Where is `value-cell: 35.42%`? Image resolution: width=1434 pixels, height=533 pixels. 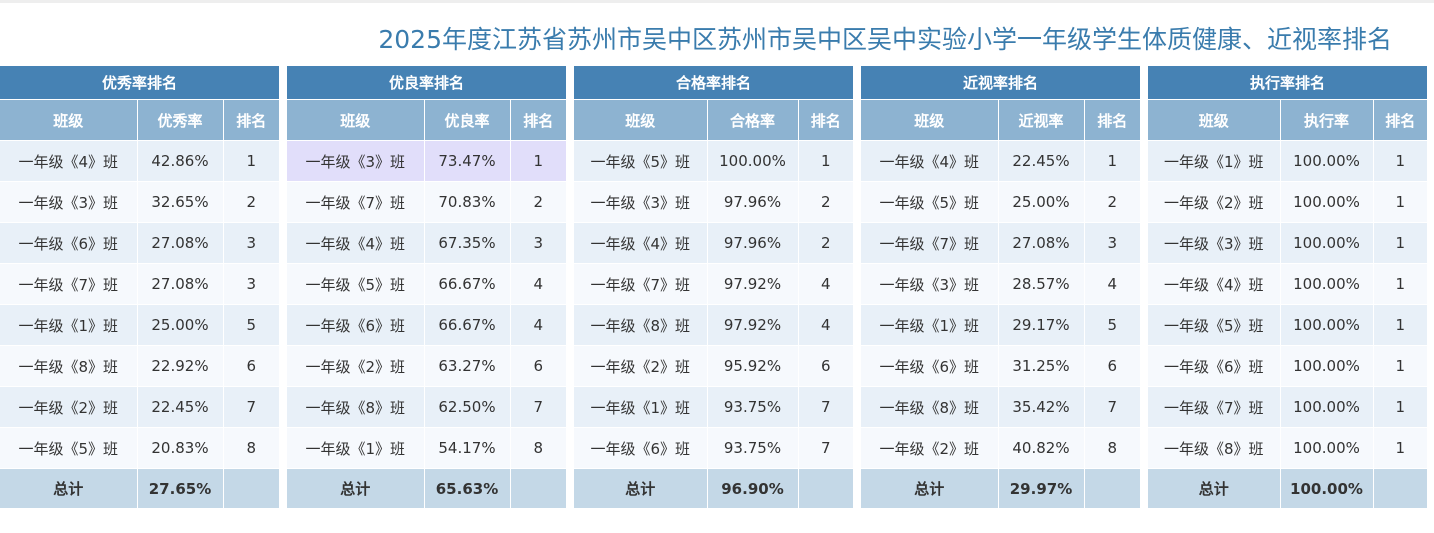 value-cell: 35.42% is located at coordinates (1041, 407).